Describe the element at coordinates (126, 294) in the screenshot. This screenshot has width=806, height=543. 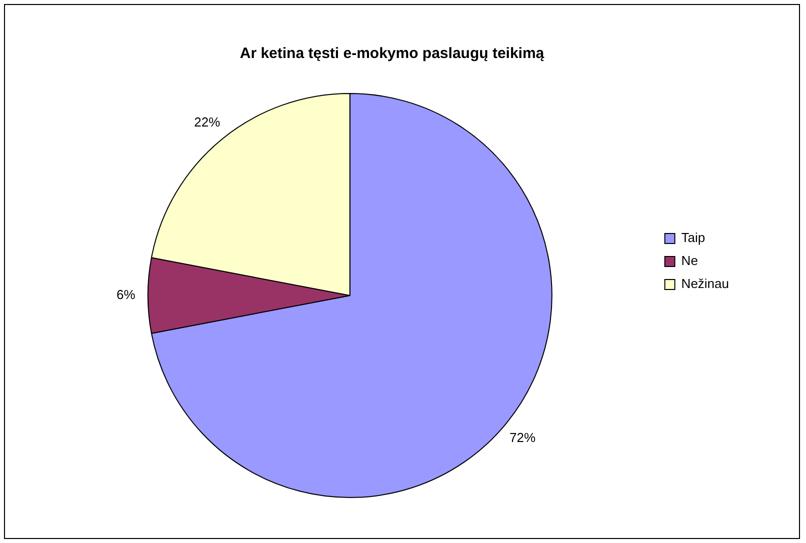
I see `data-label: 6%` at that location.